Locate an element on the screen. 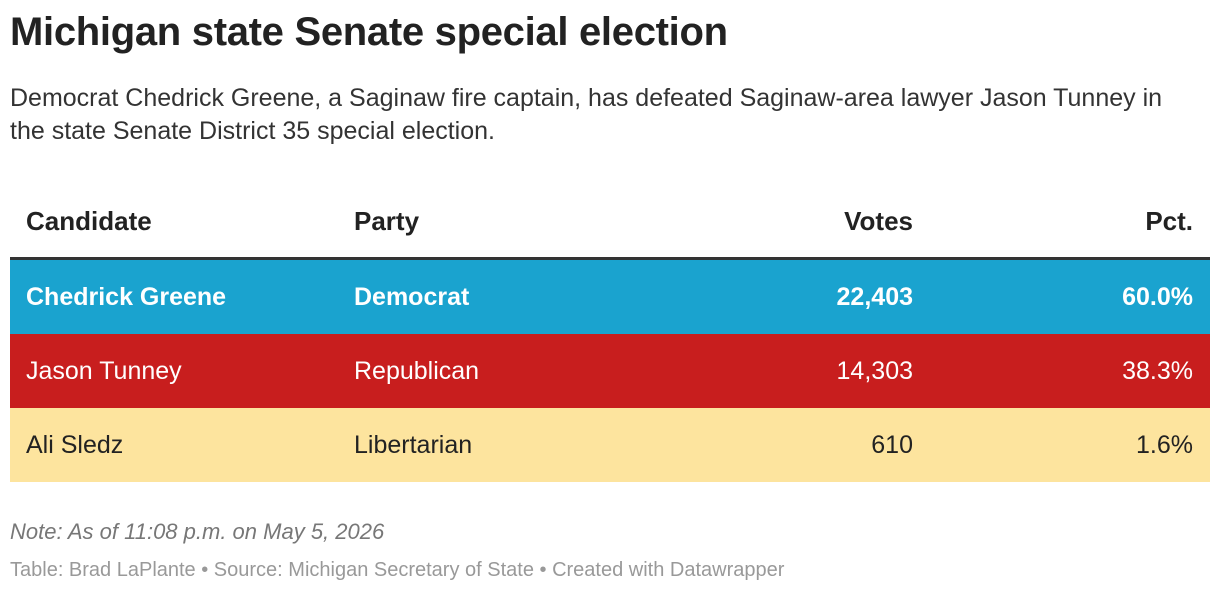 This screenshot has height=594, width=1220. table-cell: Democrat is located at coordinates (412, 296).